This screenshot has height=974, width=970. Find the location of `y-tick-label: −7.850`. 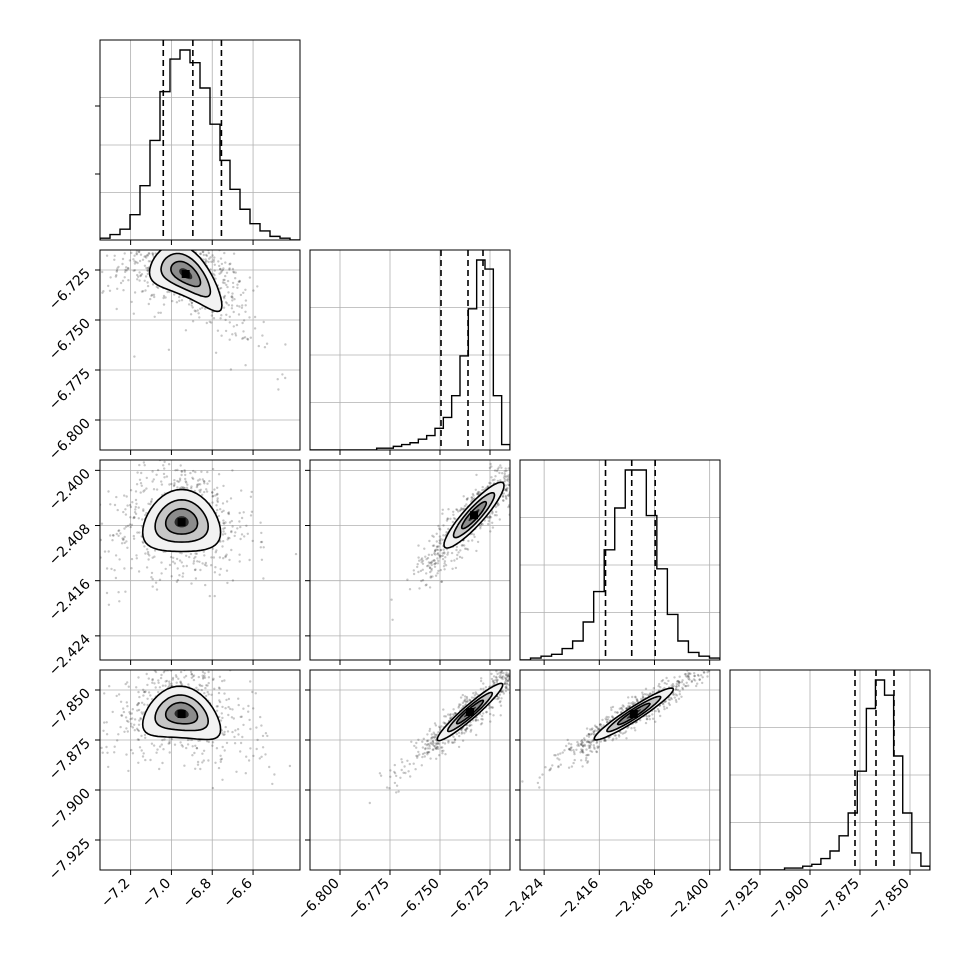

y-tick-label: −7.850 is located at coordinates (70, 710).